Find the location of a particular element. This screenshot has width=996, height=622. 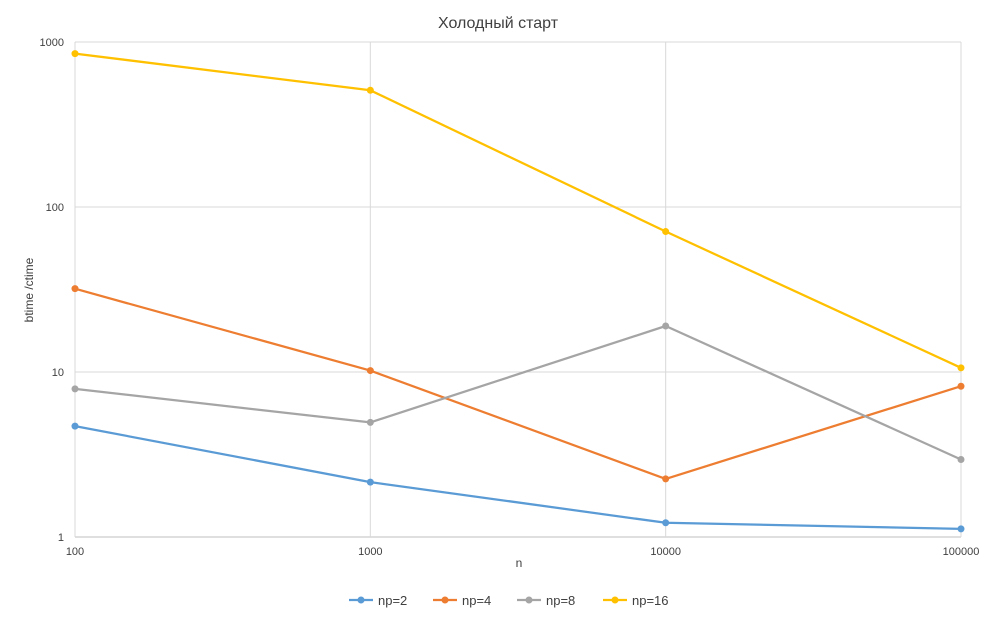

y-axis-label: btime /ctime is located at coordinates (29, 289).